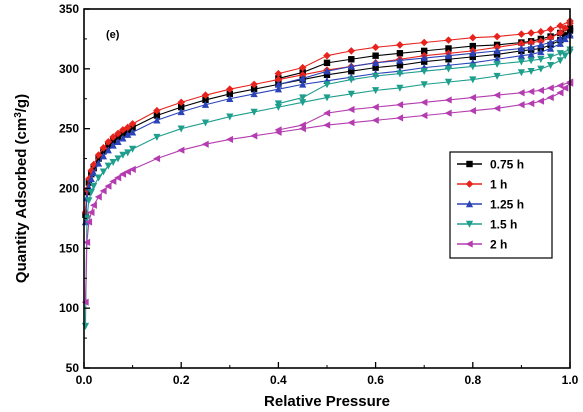 The width and height of the screenshot is (583, 412). I want to click on x-tick-label: 0.8, so click(472, 380).